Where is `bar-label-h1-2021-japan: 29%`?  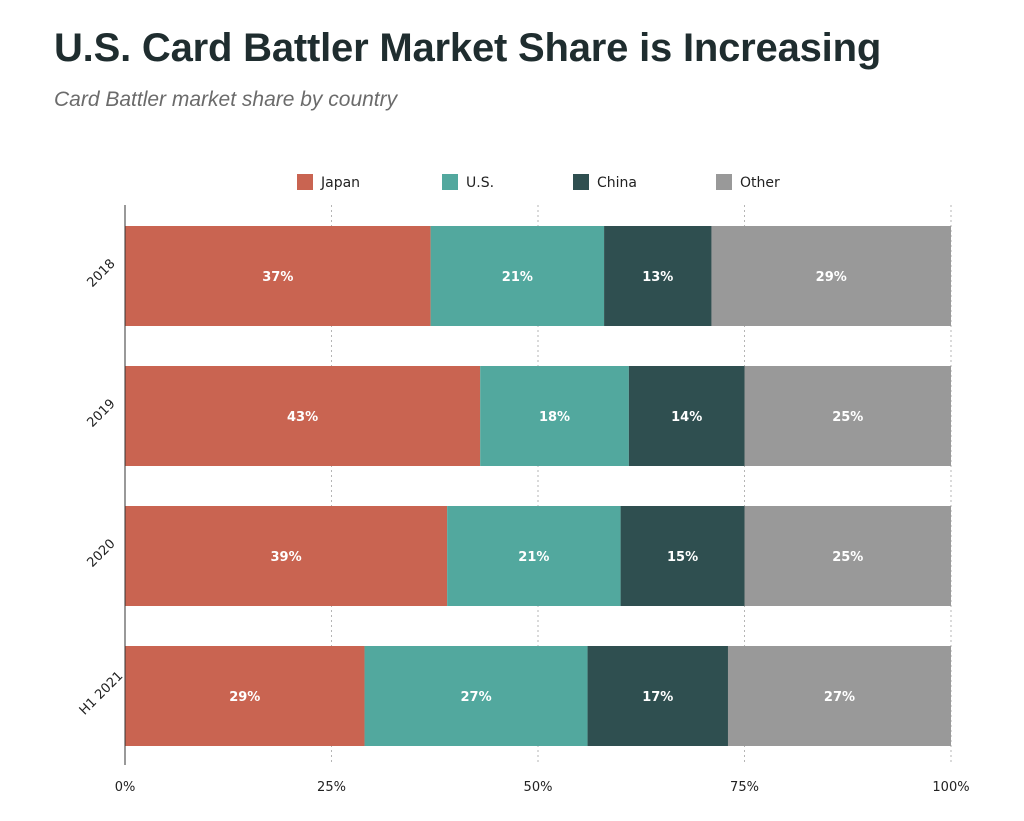
bar-label-h1-2021-japan: 29% is located at coordinates (244, 697).